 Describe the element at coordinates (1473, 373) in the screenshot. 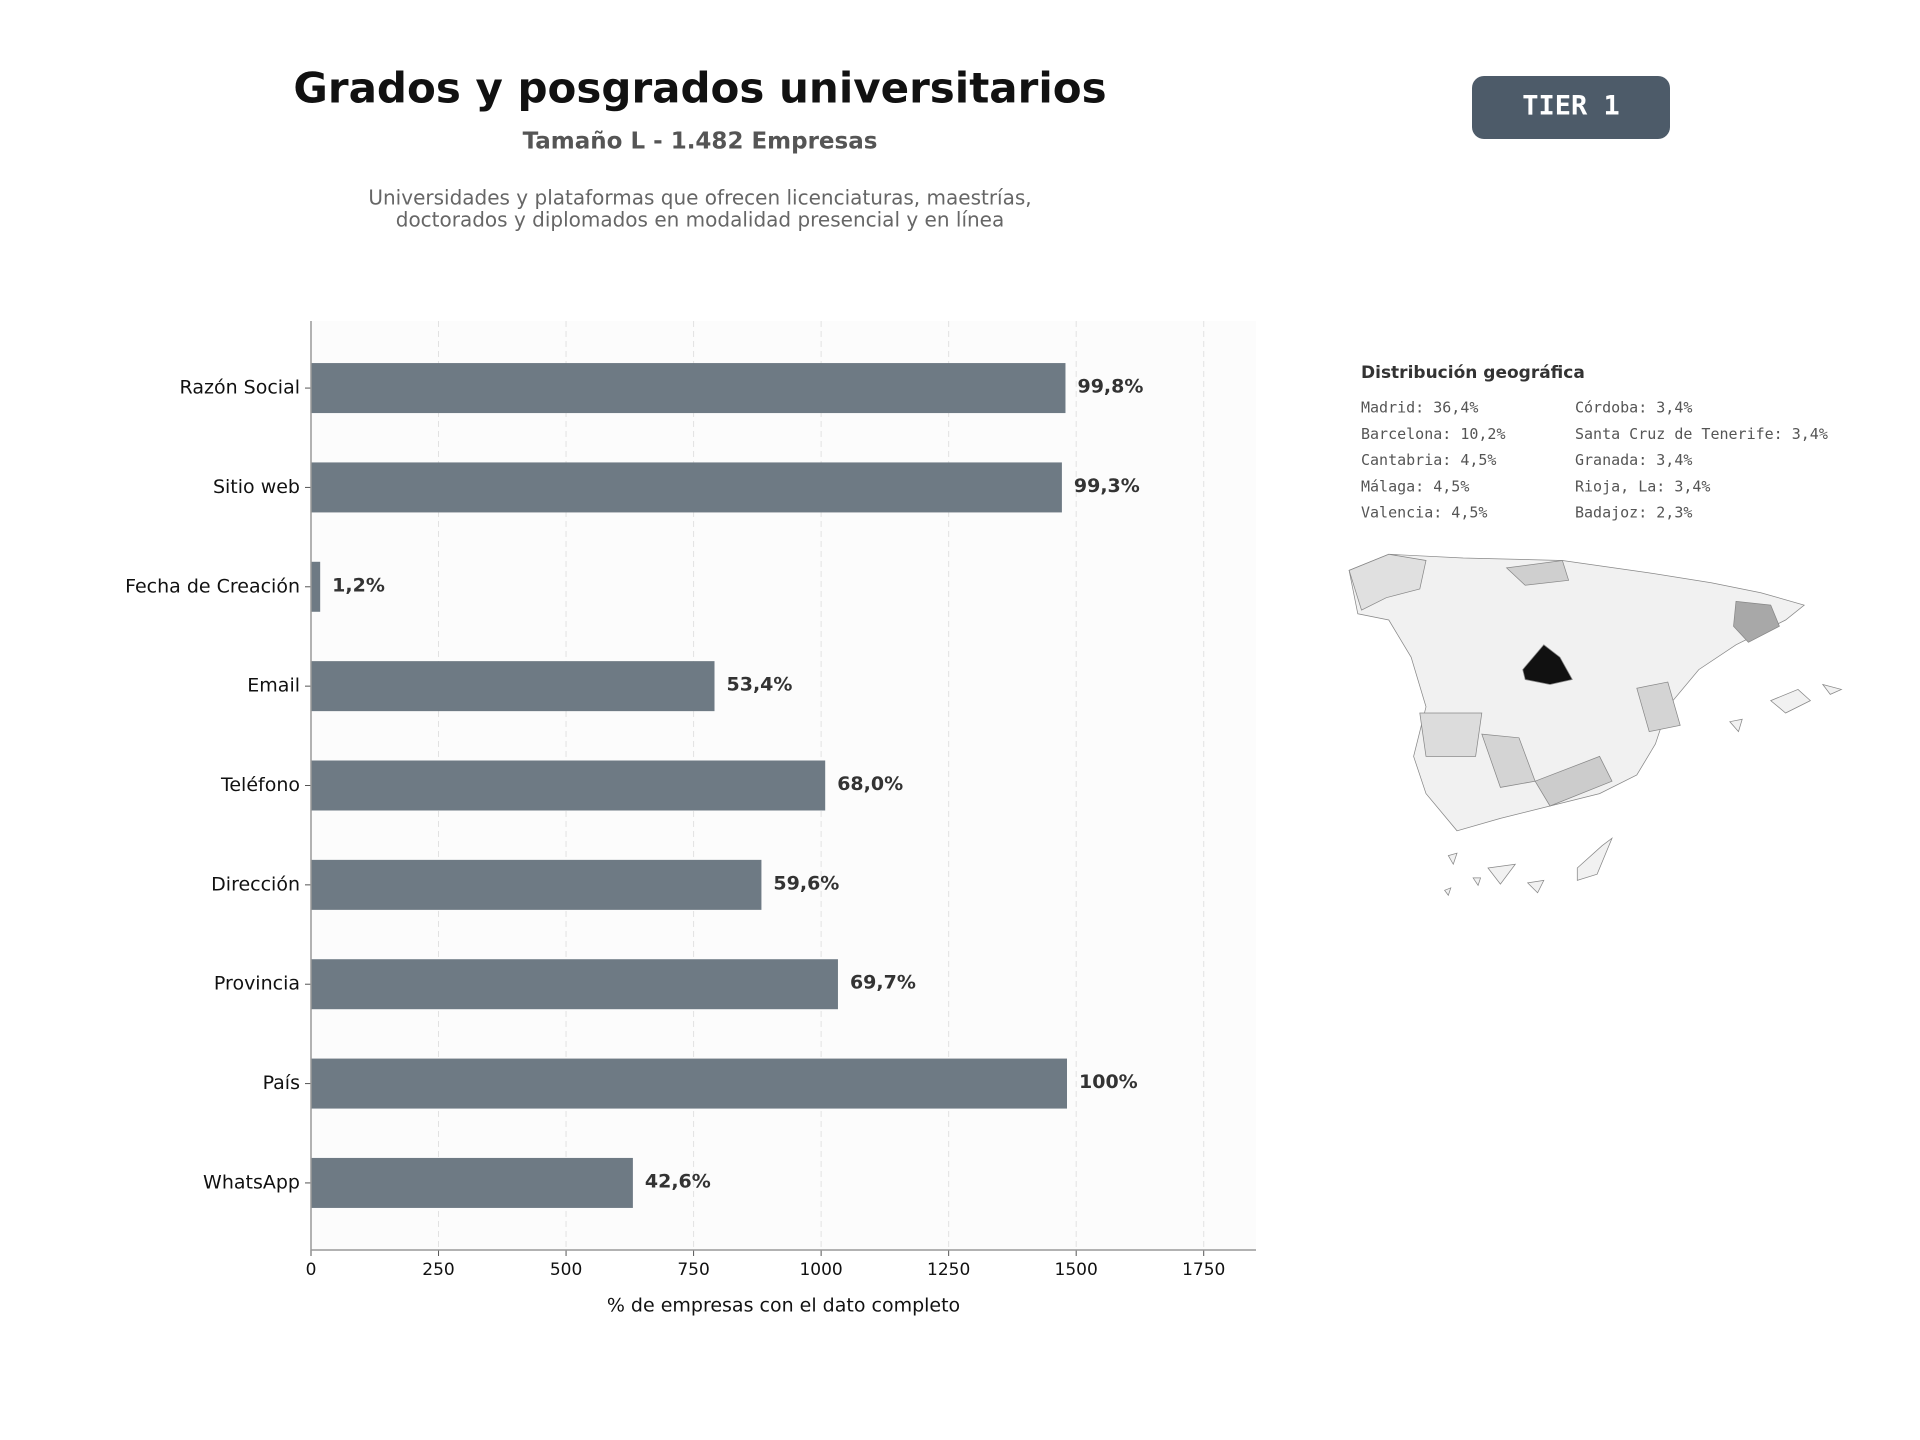

I see `geo-title: Distribución geográfica` at that location.